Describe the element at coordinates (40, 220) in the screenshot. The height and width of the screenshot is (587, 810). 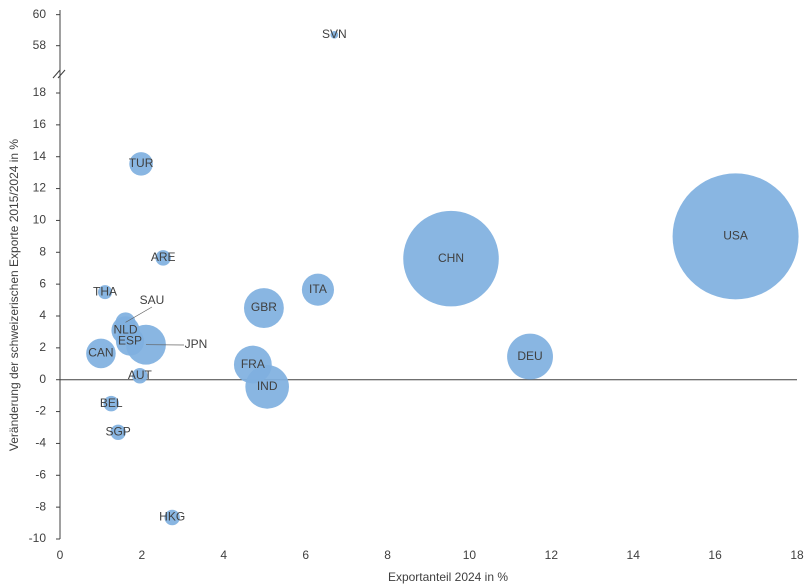
I see `y-tick-label: 10` at that location.